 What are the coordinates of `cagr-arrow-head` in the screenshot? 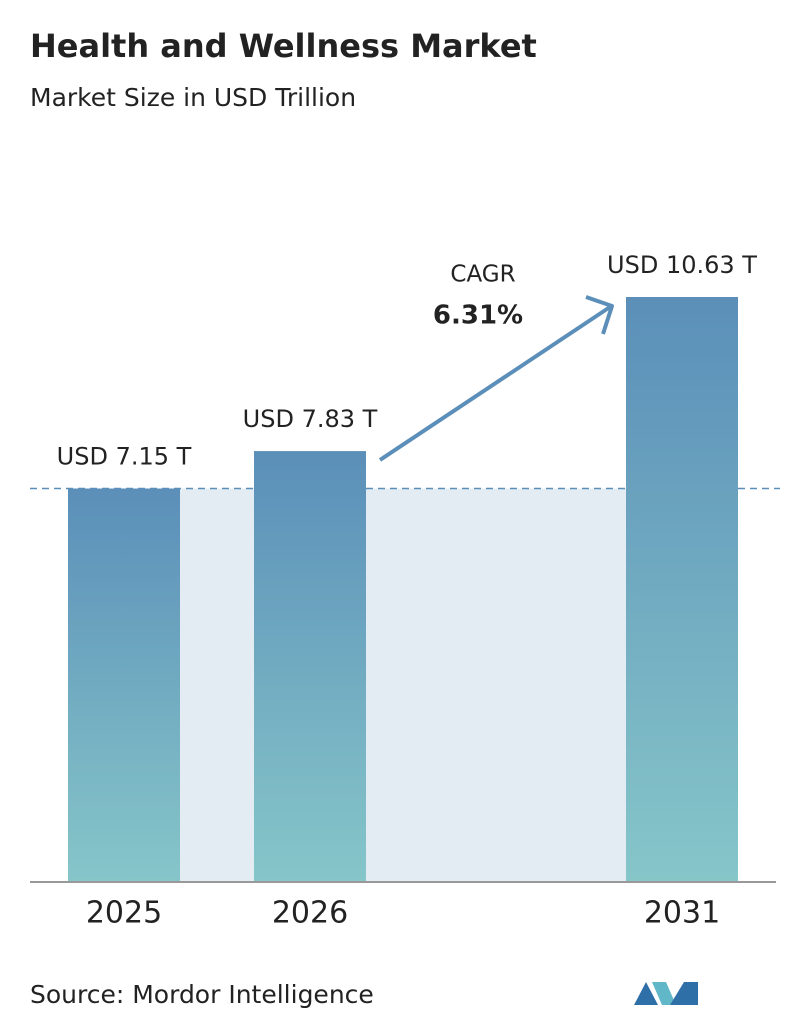 It's located at (599, 315).